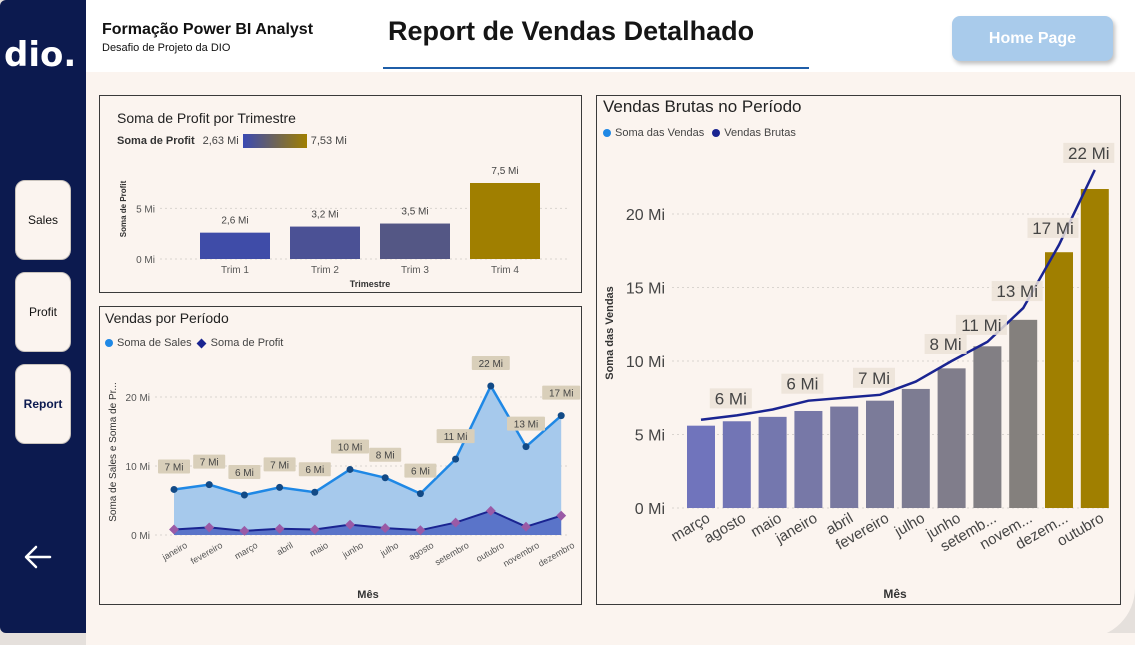  What do you see at coordinates (389, 549) in the screenshot?
I see `x-tick-label: julho` at bounding box center [389, 549].